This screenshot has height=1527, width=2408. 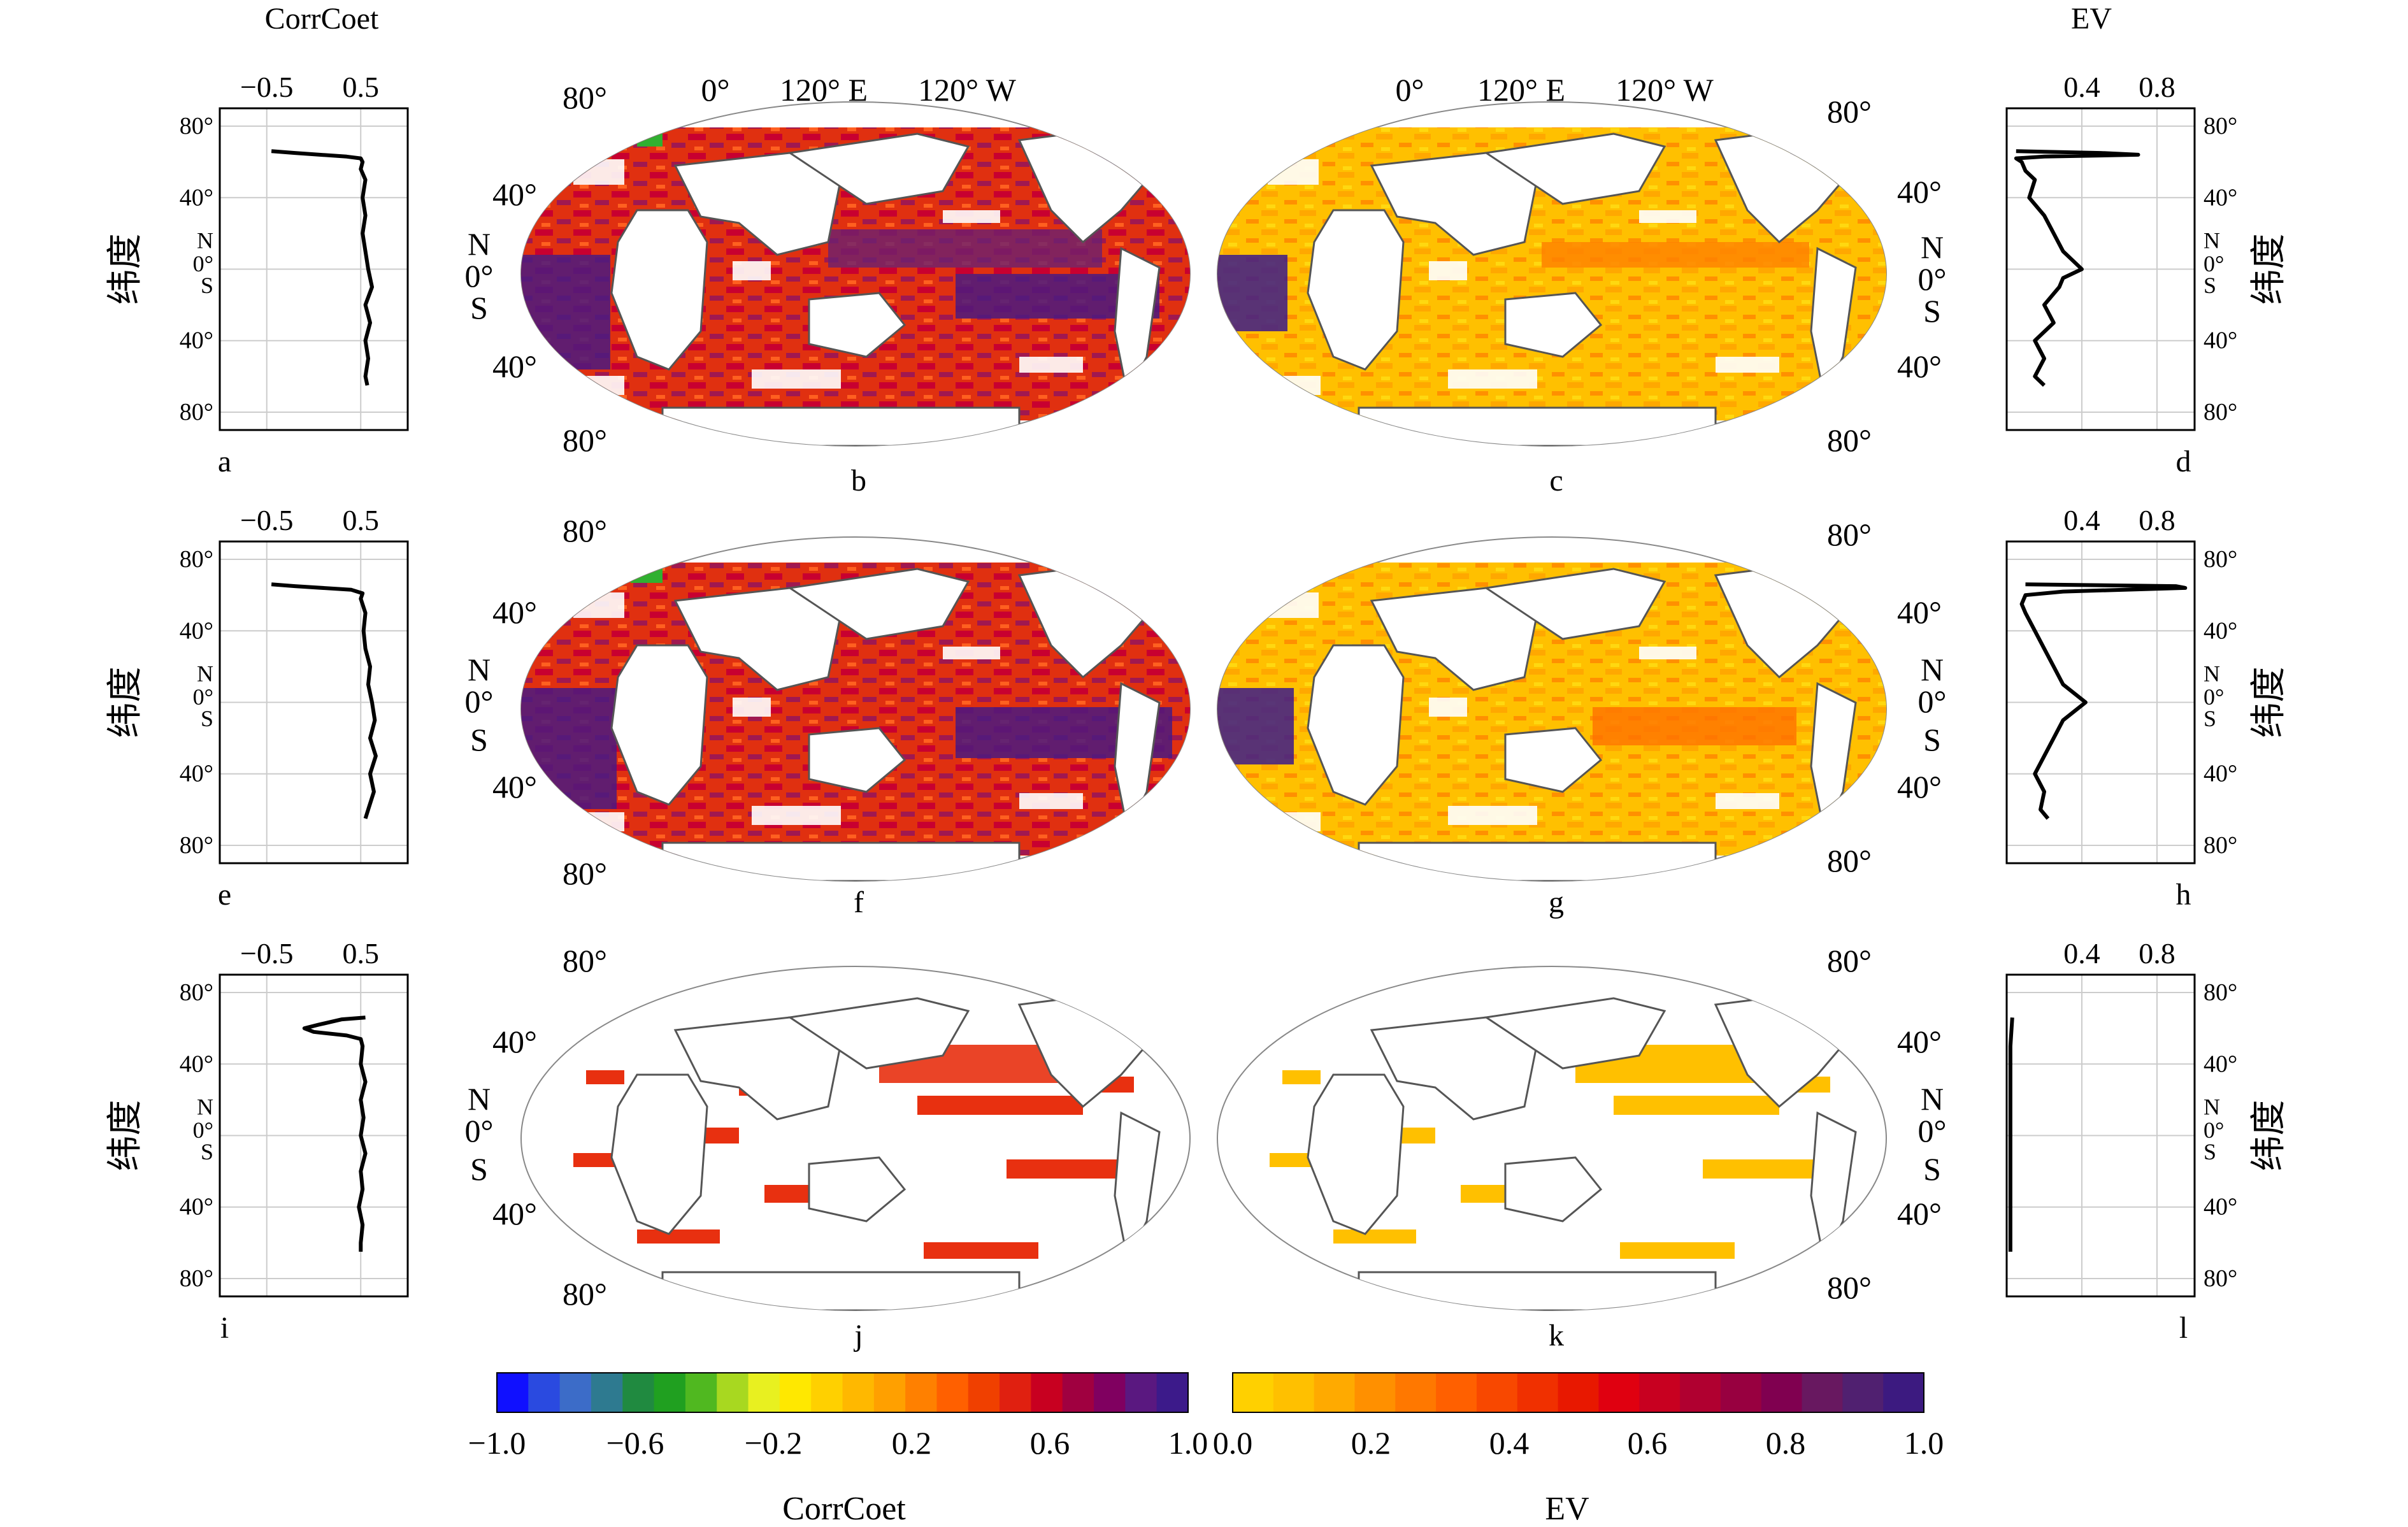 What do you see at coordinates (1509, 1443) in the screenshot?
I see `colorbar-tick-label: 0.4` at bounding box center [1509, 1443].